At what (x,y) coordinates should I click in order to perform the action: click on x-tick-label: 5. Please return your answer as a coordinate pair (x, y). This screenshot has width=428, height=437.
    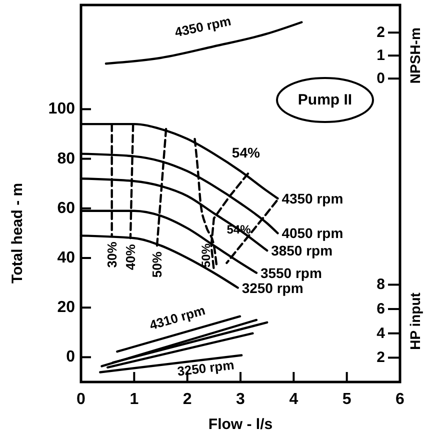
    Looking at the image, I should click on (347, 399).